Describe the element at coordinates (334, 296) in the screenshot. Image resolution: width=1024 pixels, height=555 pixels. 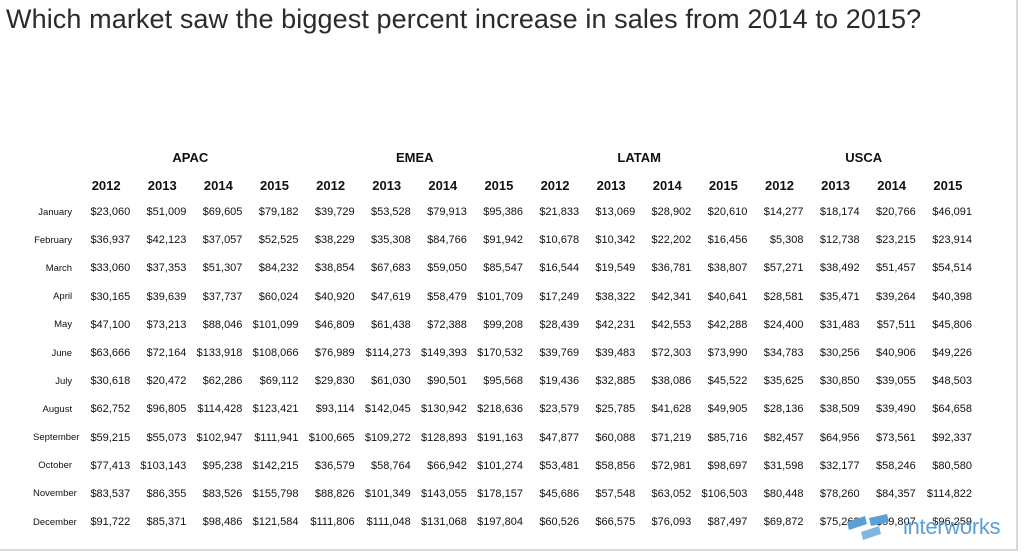
I see `sales-cell: $40,920` at that location.